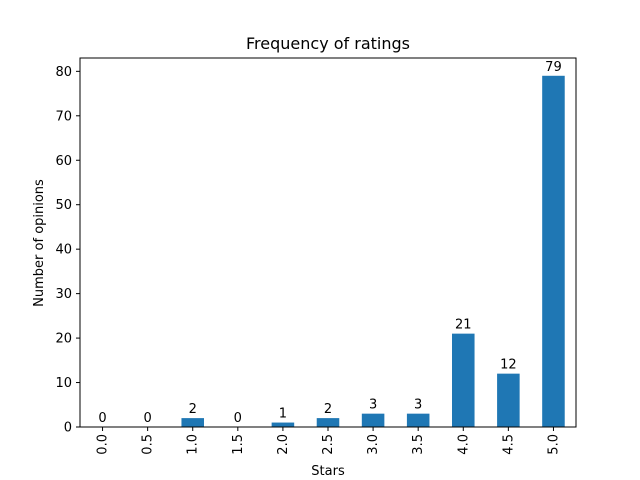  I want to click on data-label-4.5: 12, so click(508, 365).